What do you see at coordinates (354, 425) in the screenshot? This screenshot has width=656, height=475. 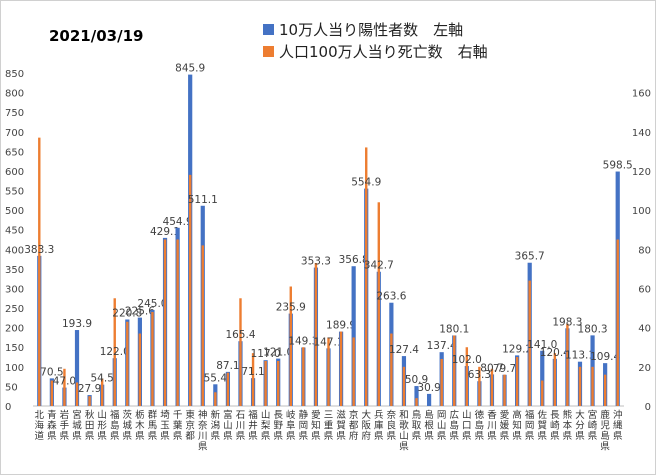 I see `category-label: 京都府` at bounding box center [354, 425].